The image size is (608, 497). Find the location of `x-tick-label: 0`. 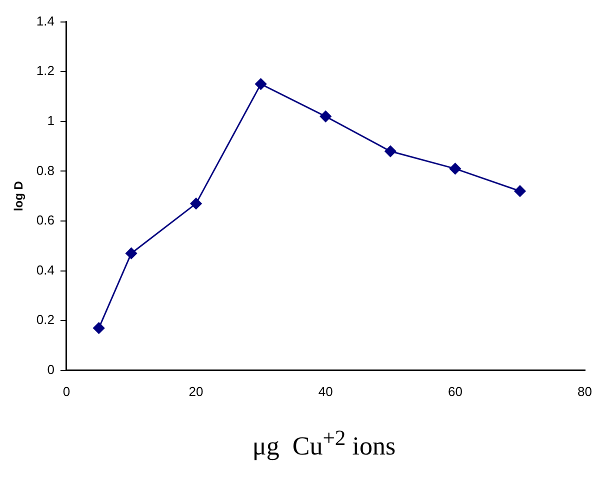

x-tick-label: 0 is located at coordinates (66, 391).